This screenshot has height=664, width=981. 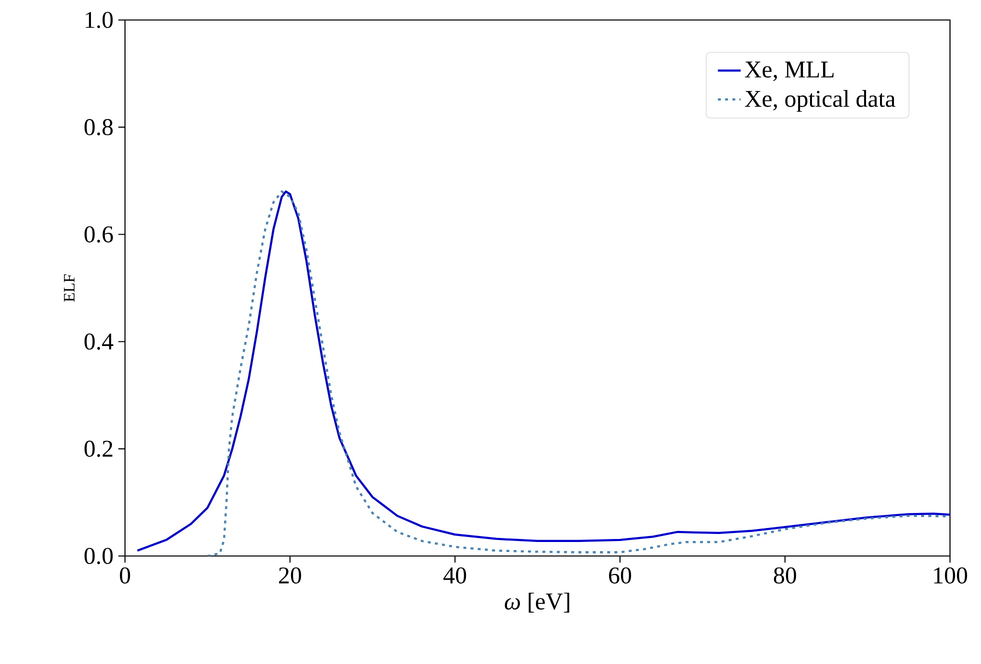 I want to click on legend-label: Xe, optical data, so click(x=820, y=101).